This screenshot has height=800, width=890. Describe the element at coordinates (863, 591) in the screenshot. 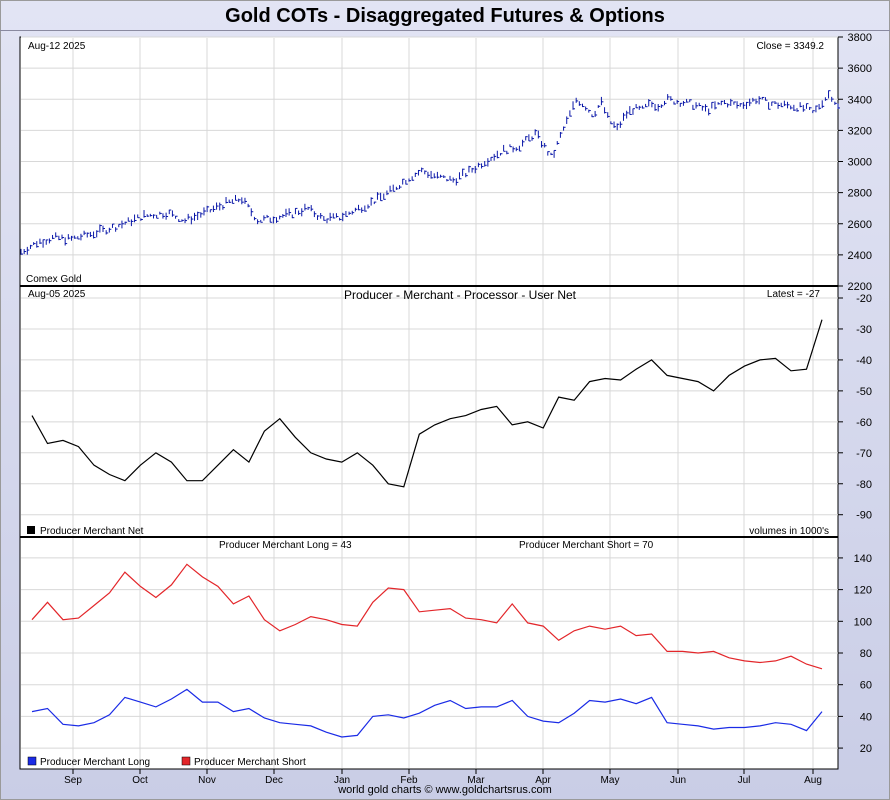

I see `y-tick-label: 120` at that location.